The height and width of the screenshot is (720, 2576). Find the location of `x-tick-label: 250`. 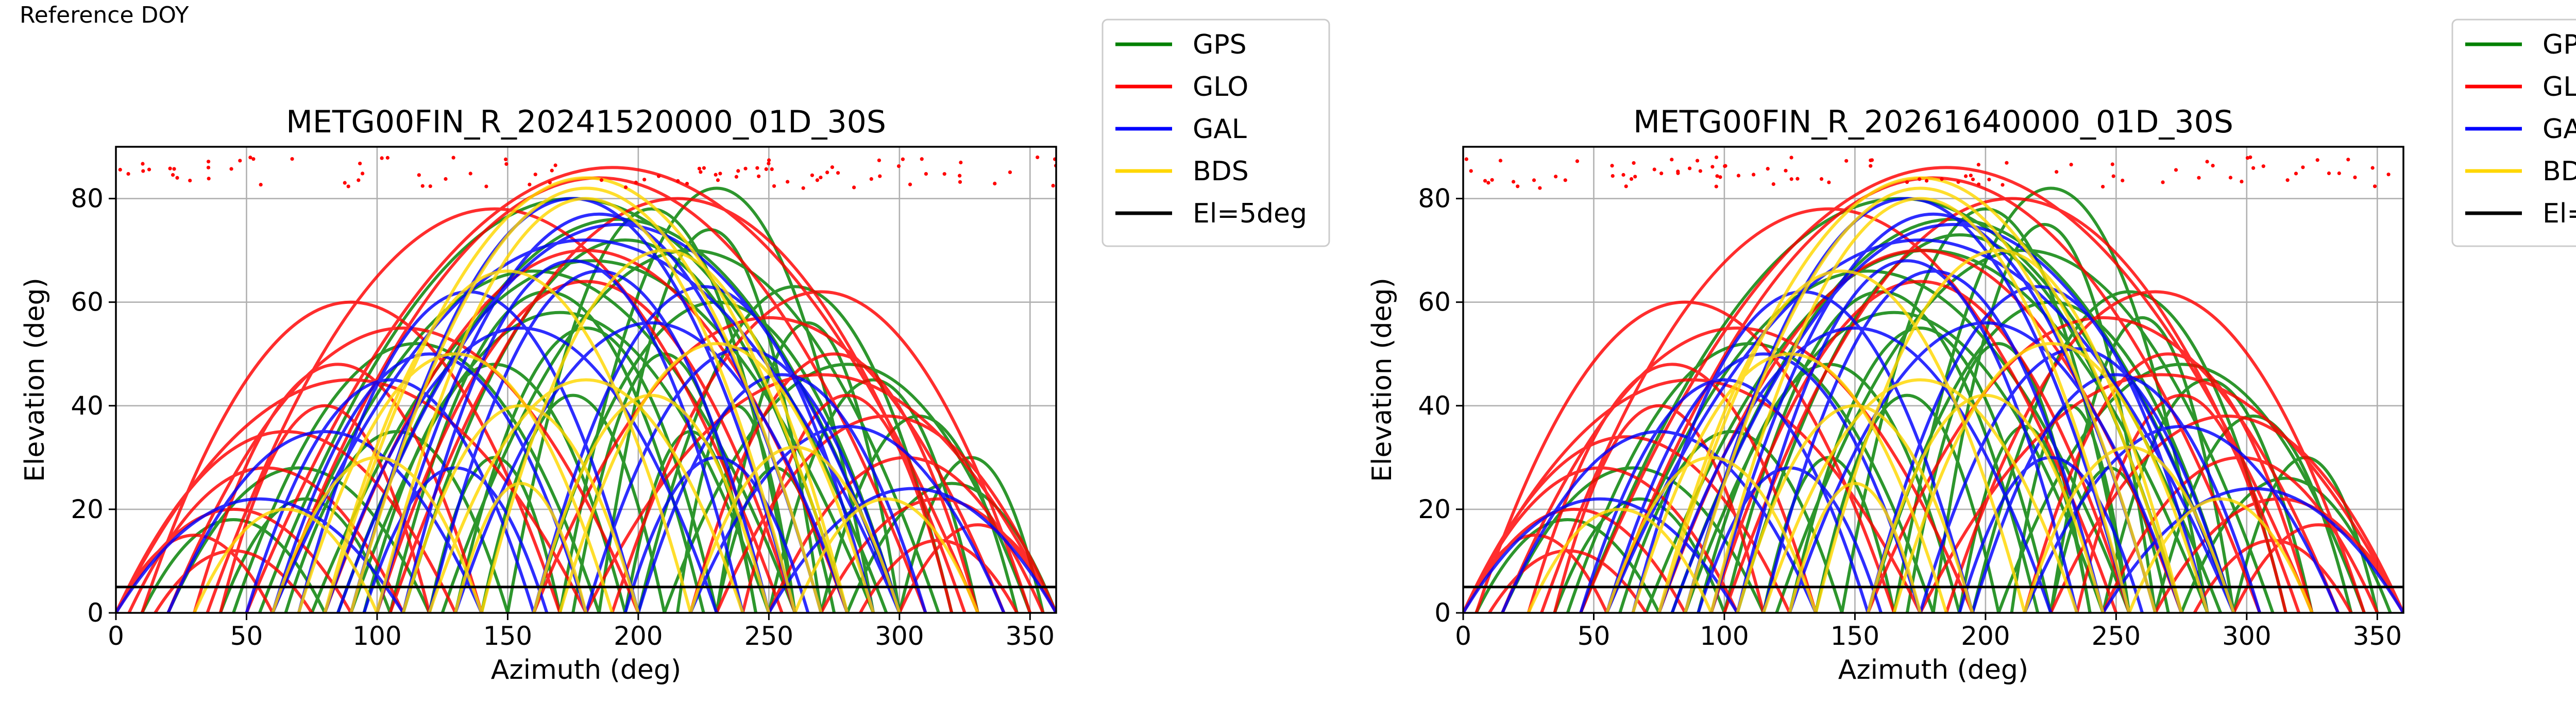

x-tick-label: 250 is located at coordinates (2116, 636).